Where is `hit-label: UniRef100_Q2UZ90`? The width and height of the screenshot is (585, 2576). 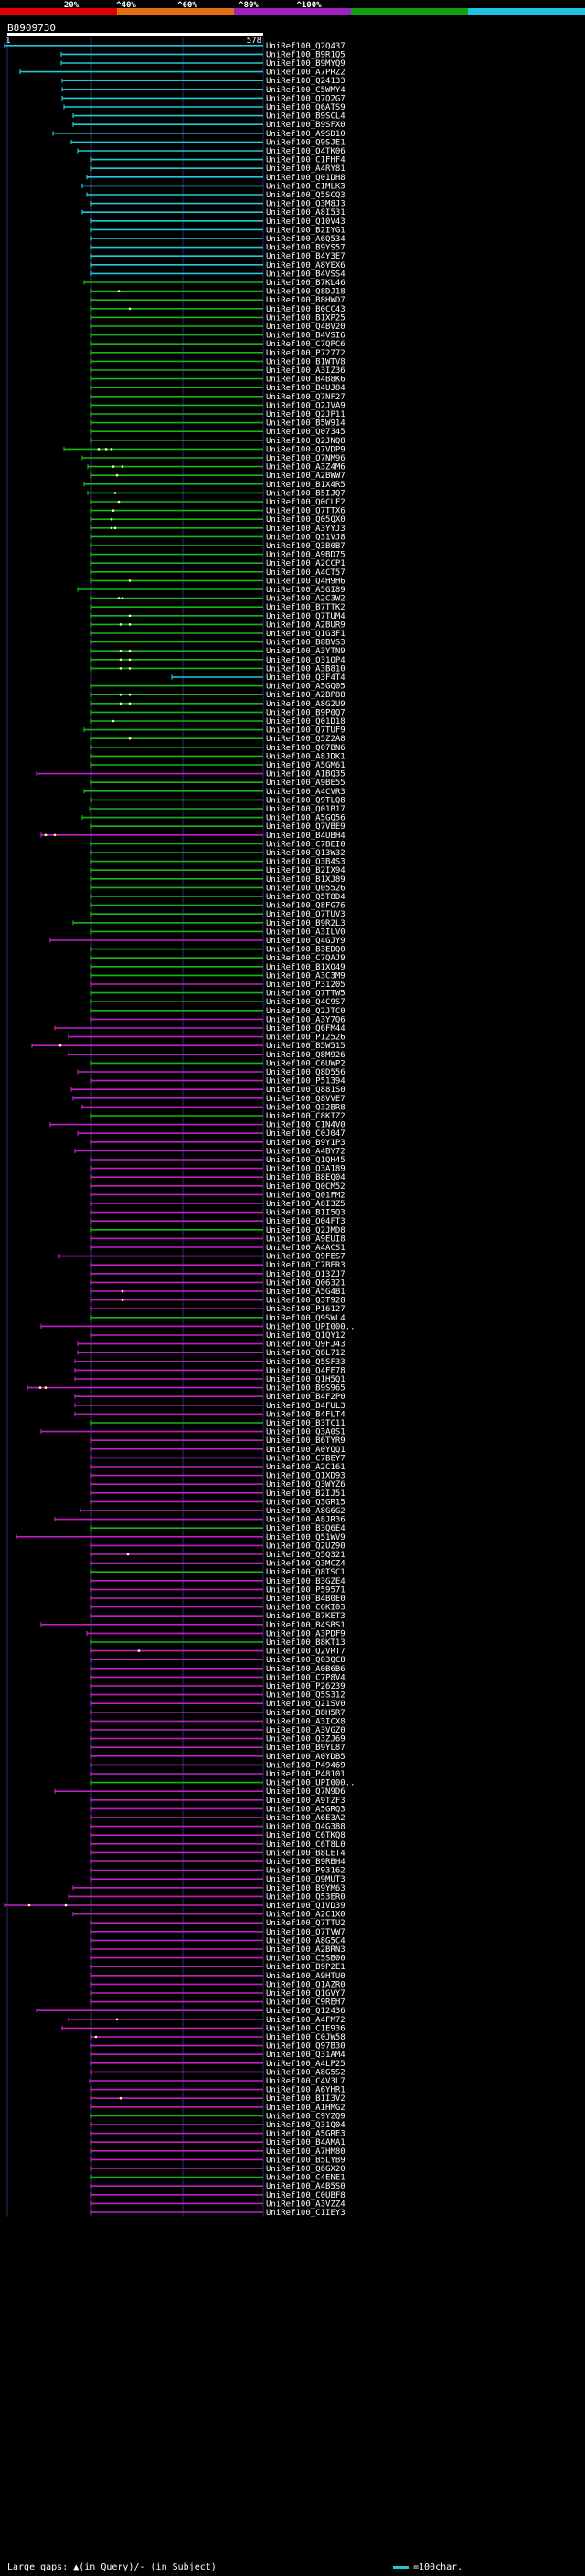 hit-label: UniRef100_Q2UZ90 is located at coordinates (306, 1546).